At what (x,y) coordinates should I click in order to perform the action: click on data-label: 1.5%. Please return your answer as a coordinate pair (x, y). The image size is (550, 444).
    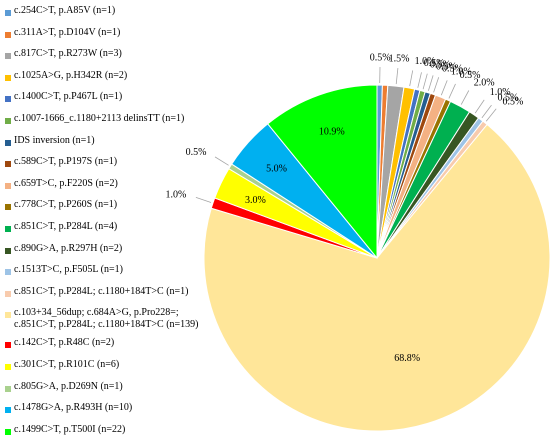
    Looking at the image, I should click on (399, 59).